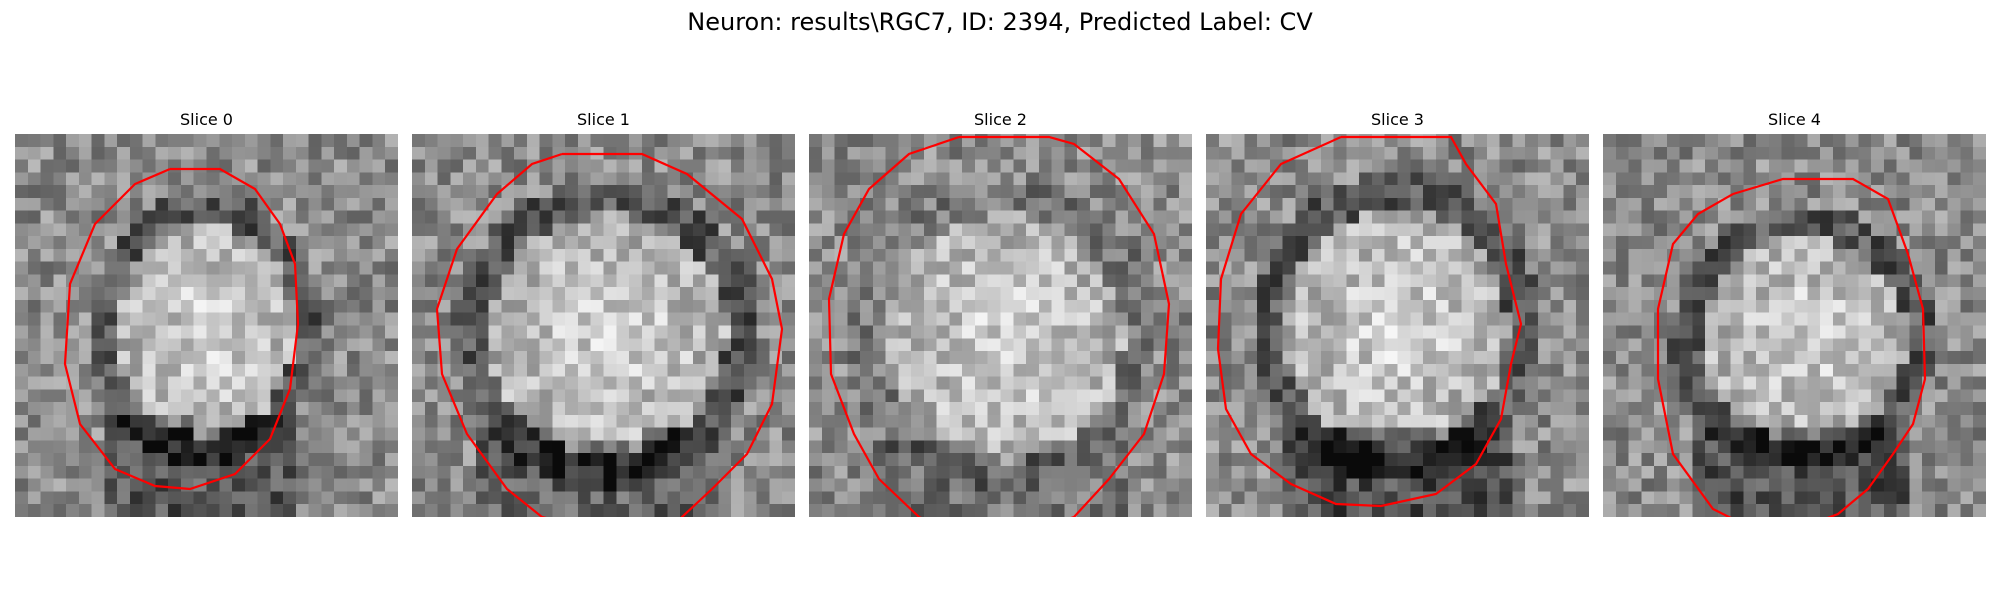 This screenshot has width=2000, height=600. What do you see at coordinates (1397, 119) in the screenshot?
I see `slice-title: Slice 3` at bounding box center [1397, 119].